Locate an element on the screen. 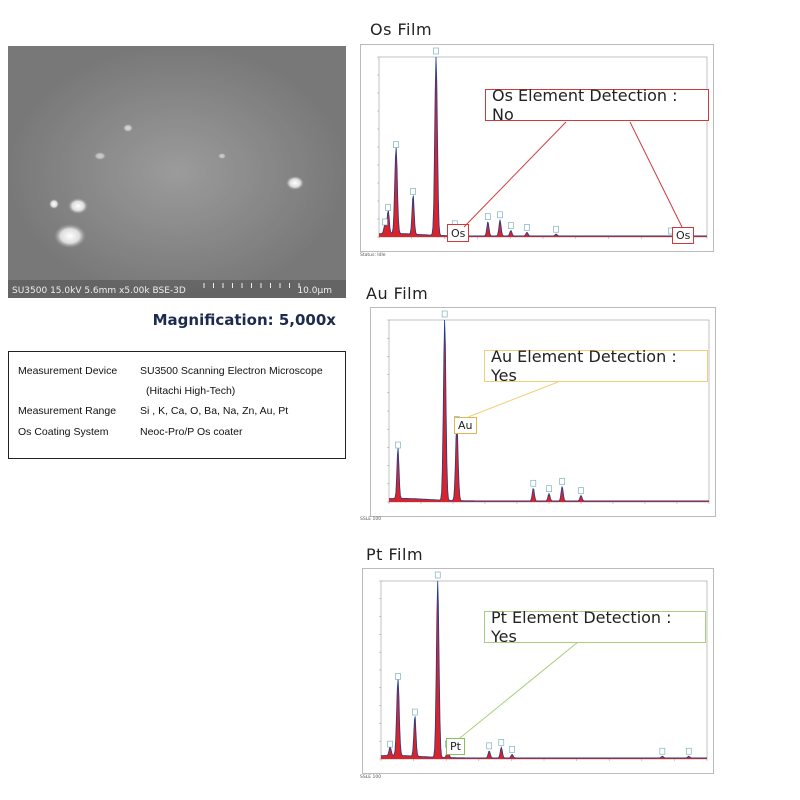 This screenshot has width=800, height=800. magnification-label: Magnification: 5,000x is located at coordinates (244, 320).